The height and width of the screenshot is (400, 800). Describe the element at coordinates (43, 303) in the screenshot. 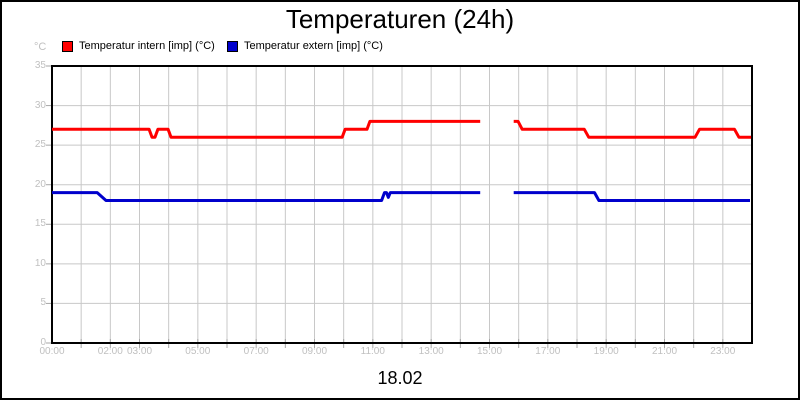

I see `y-tick-label: 5` at that location.